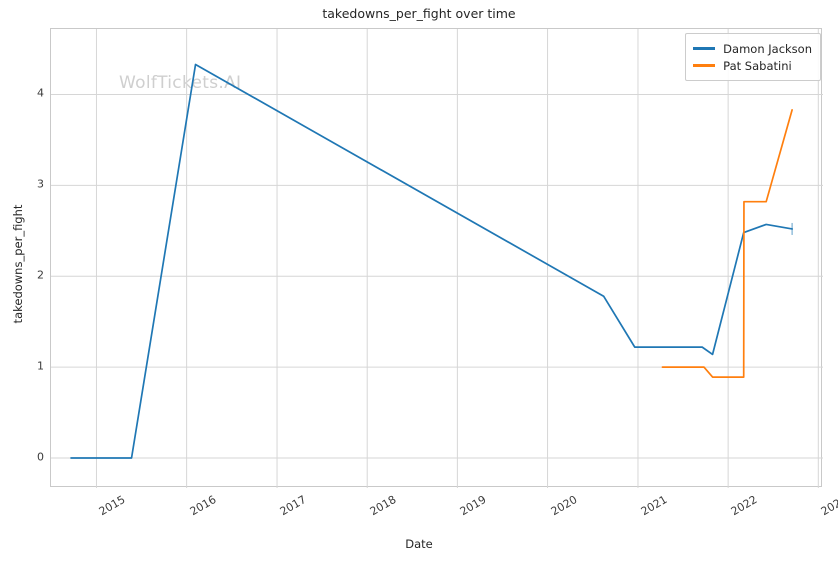  Describe the element at coordinates (727, 243) in the screenshot. I see `series-line` at that location.